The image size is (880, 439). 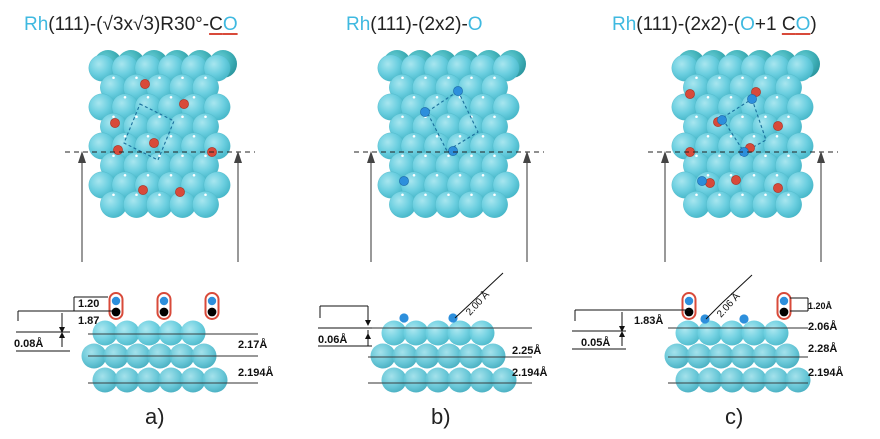 What do you see at coordinates (595, 342) in the screenshot?
I see `dim-c-buckling: 0.05Å` at bounding box center [595, 342].